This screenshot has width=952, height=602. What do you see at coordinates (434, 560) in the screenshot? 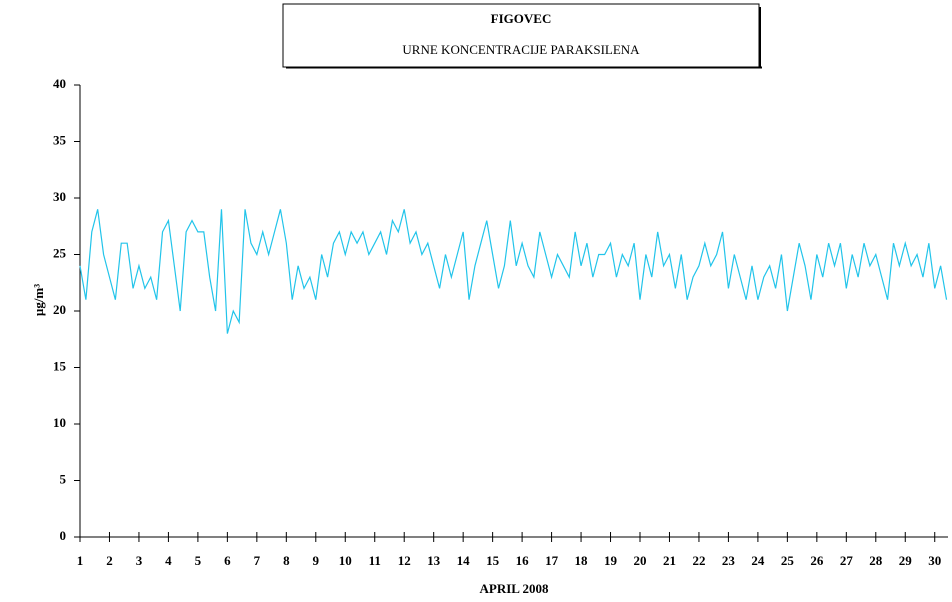
I see `x-tick-label: 13` at bounding box center [434, 560].